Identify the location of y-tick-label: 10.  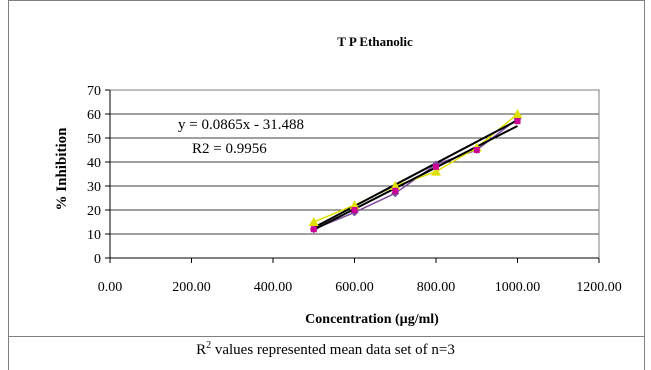
(94, 235).